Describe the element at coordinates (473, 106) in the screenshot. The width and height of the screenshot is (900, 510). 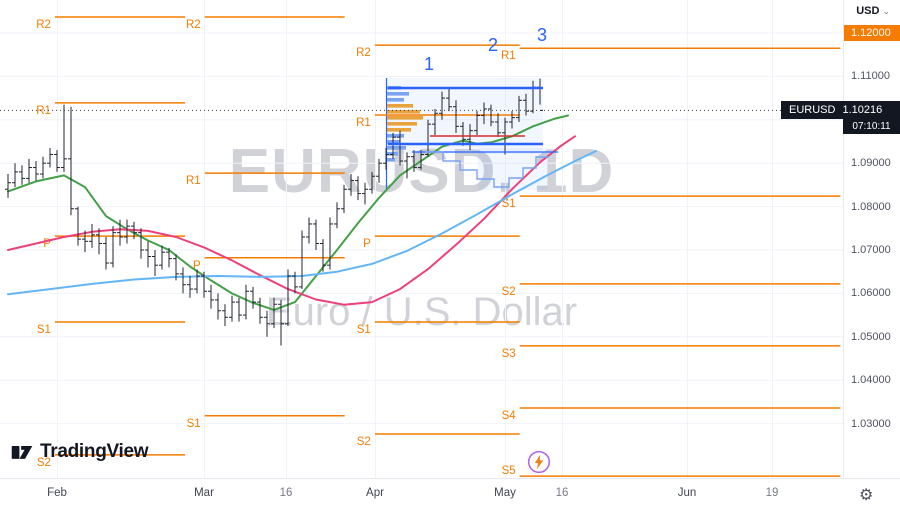
I see `drawings-layer: 1 2 3` at that location.